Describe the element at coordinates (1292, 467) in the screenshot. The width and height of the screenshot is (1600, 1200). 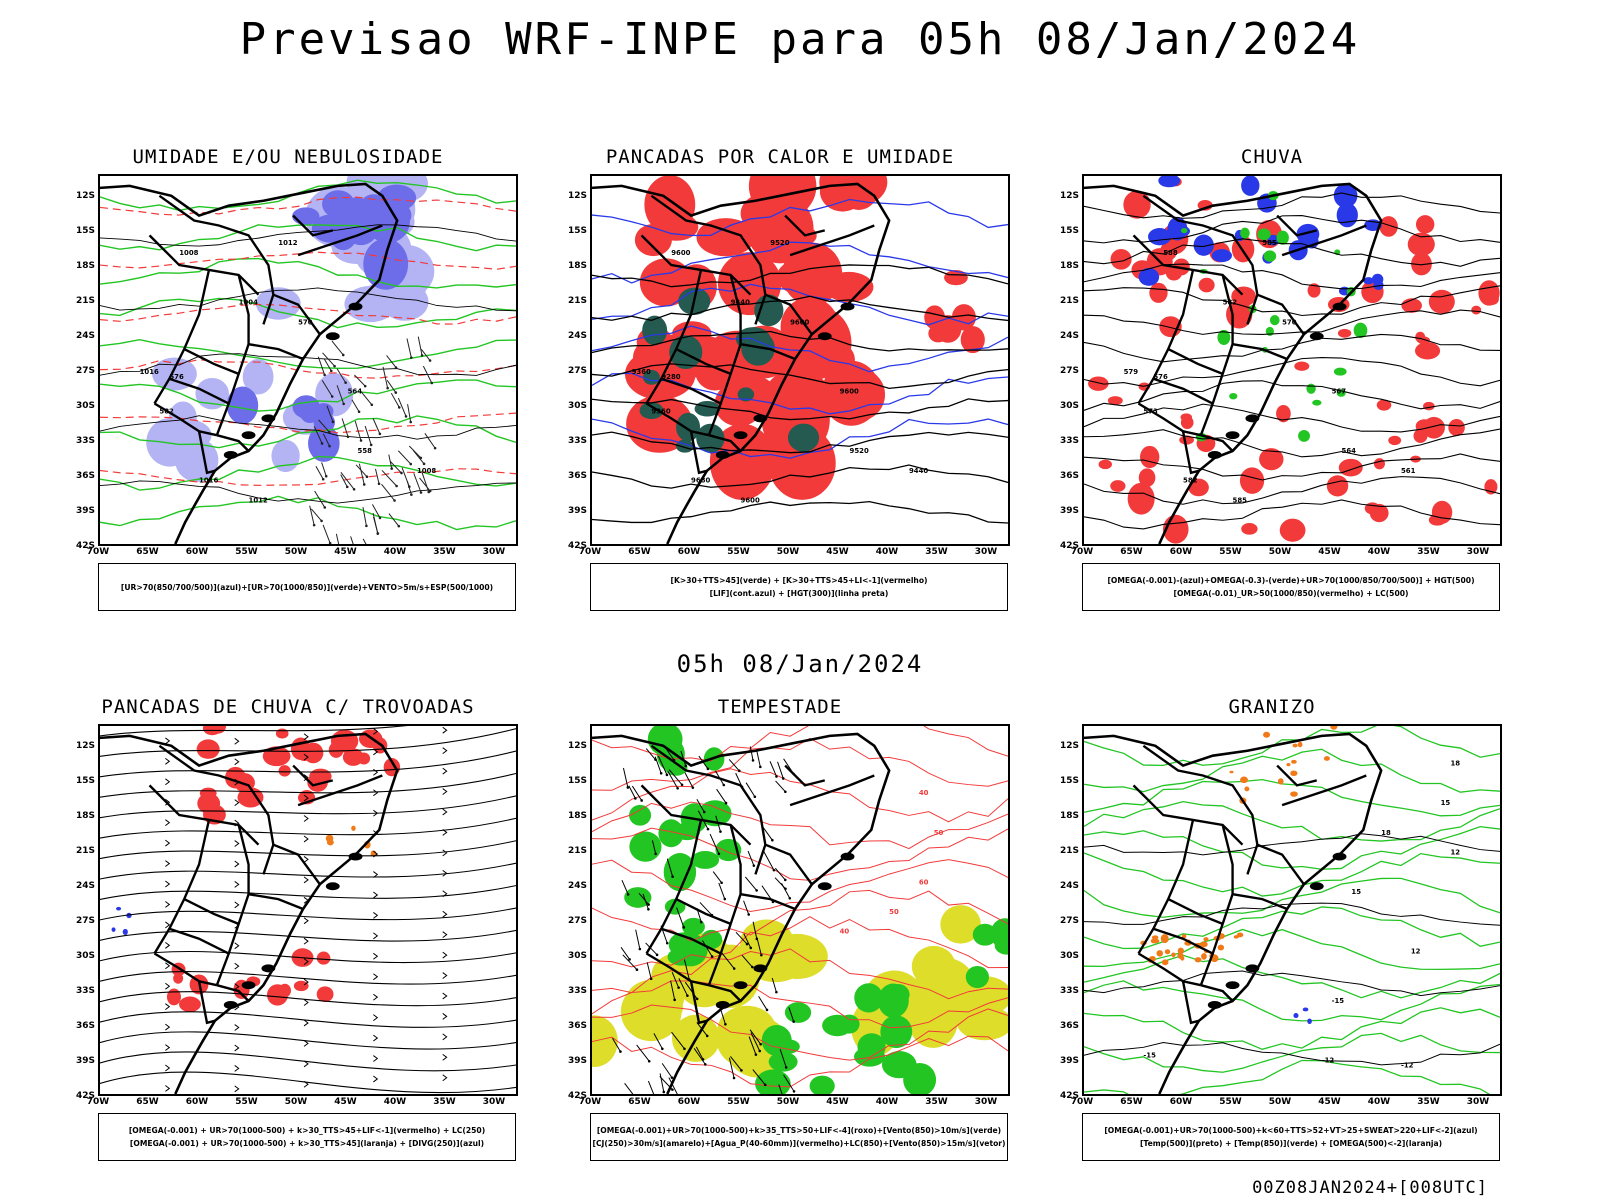
I see `hgt500-contour` at that location.